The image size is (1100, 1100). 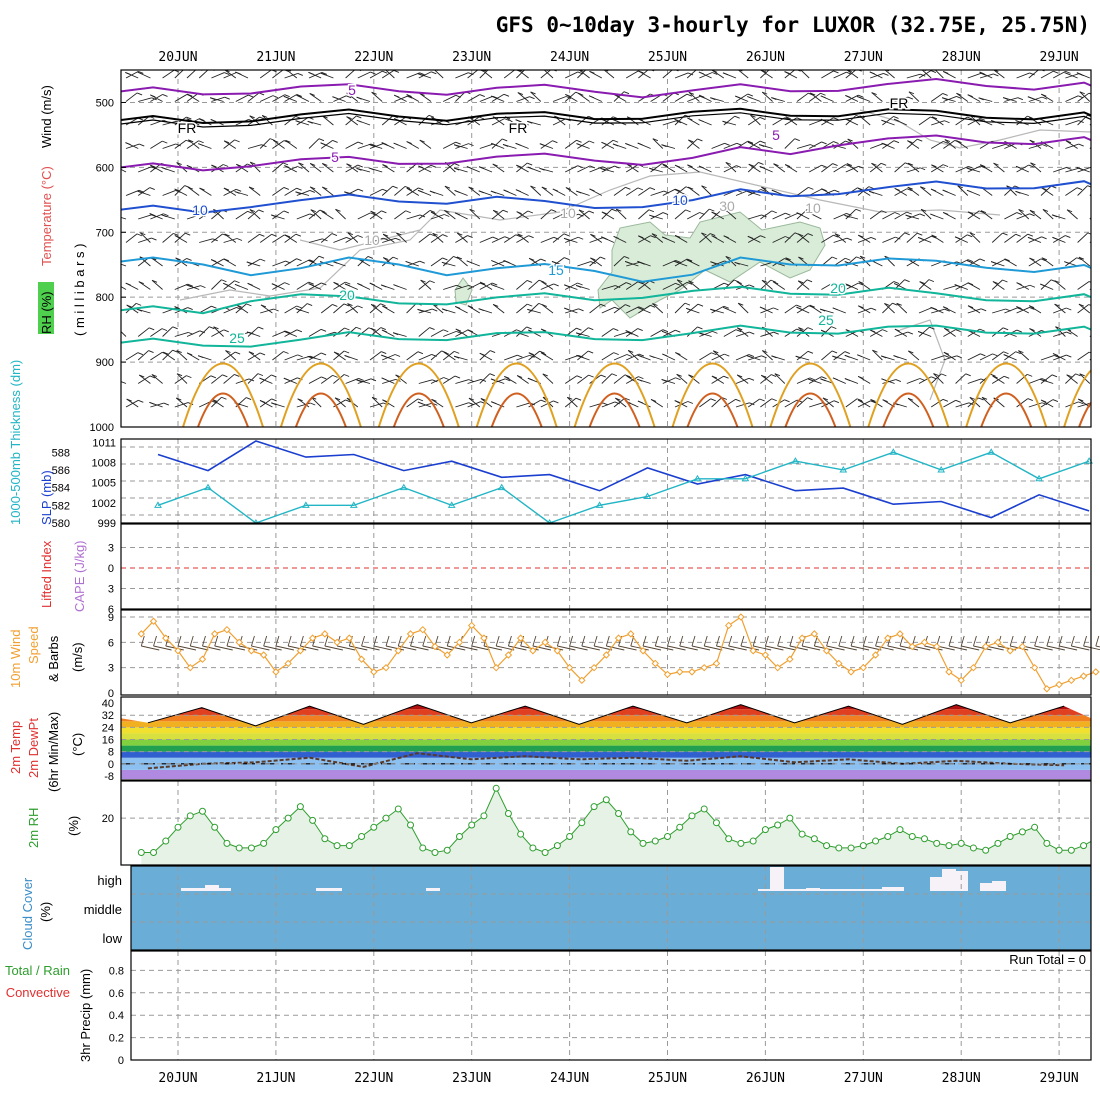 What do you see at coordinates (46, 116) in the screenshot?
I see `wind-axis-label: Wind (m/s)` at bounding box center [46, 116].